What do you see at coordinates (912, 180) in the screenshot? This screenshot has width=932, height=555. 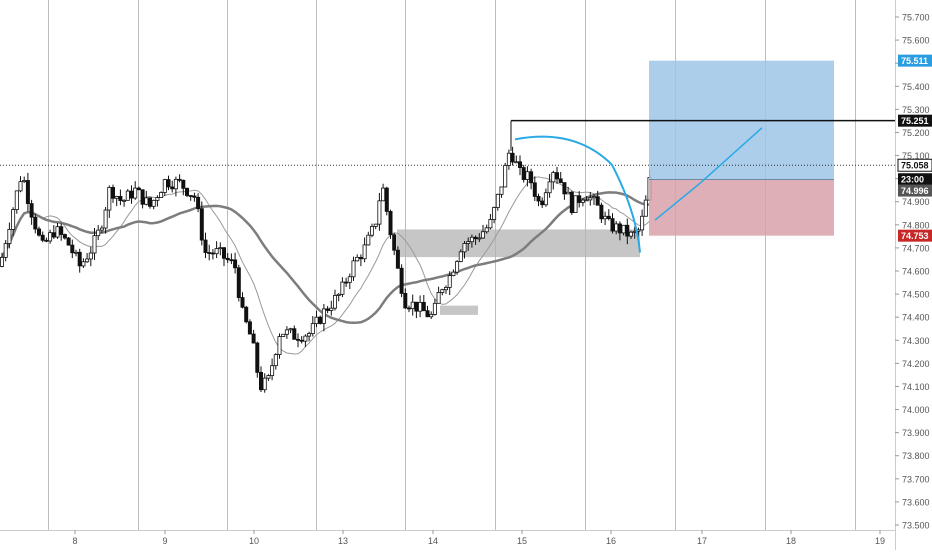 I see `bar-countdown-label: 23:00` at bounding box center [912, 180].